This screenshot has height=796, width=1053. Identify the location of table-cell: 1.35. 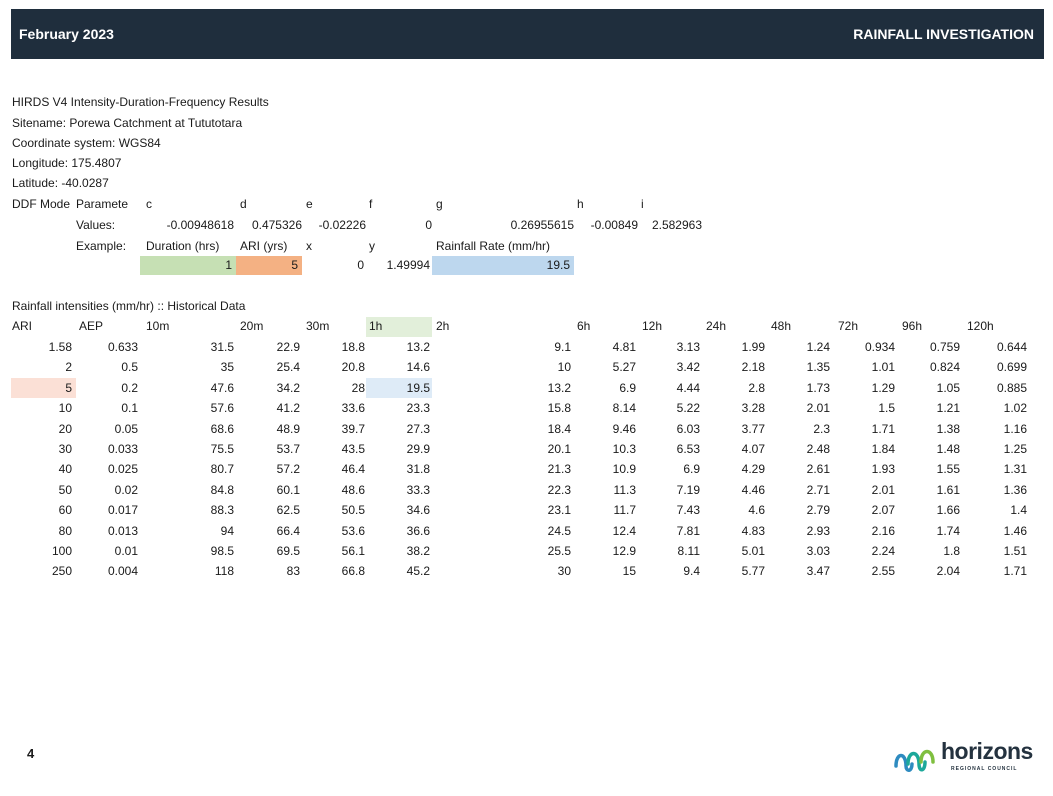
(818, 367).